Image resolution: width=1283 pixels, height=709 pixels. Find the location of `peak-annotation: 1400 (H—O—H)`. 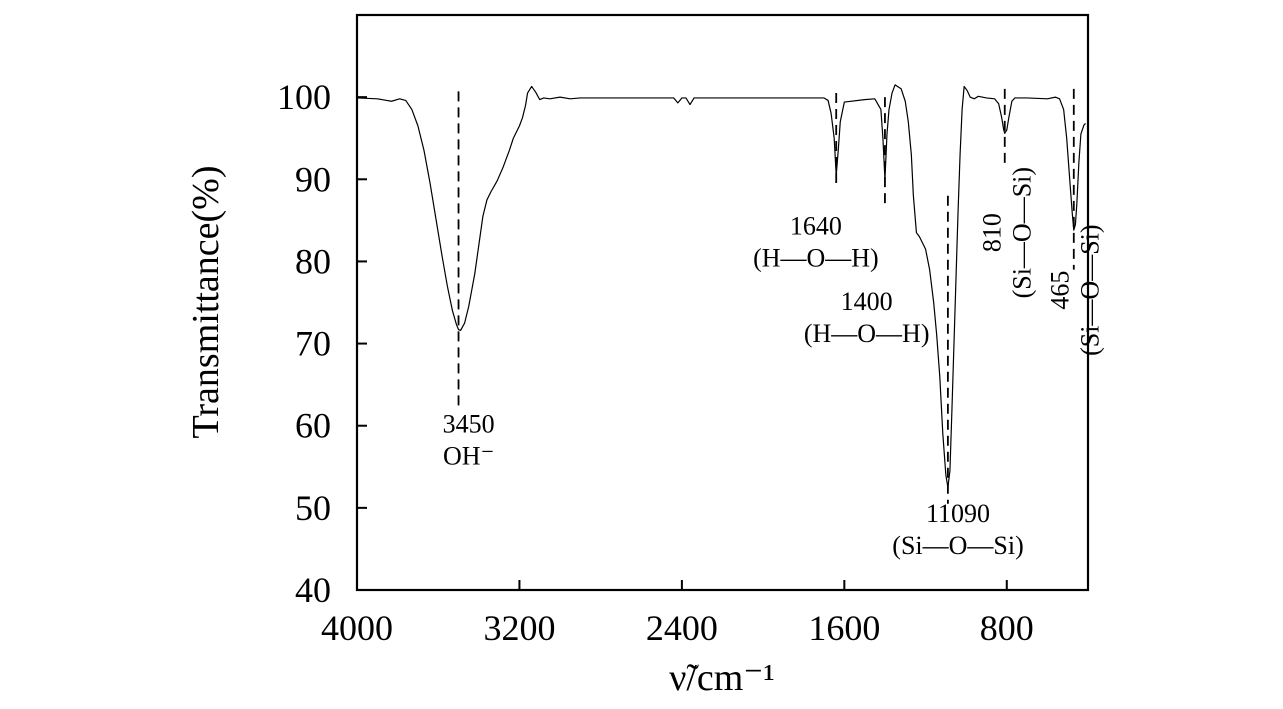

peak-annotation: 1400 (H—O—H) is located at coordinates (867, 317).